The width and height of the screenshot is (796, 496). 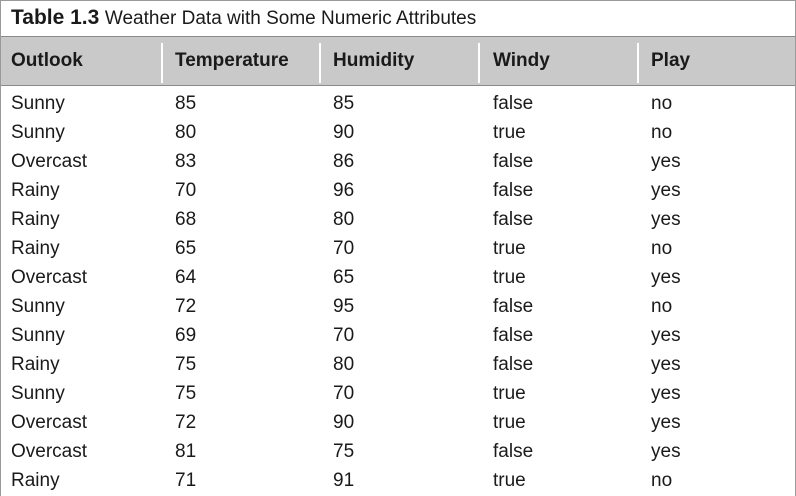 What do you see at coordinates (344, 480) in the screenshot?
I see `cell-humidity: 91` at bounding box center [344, 480].